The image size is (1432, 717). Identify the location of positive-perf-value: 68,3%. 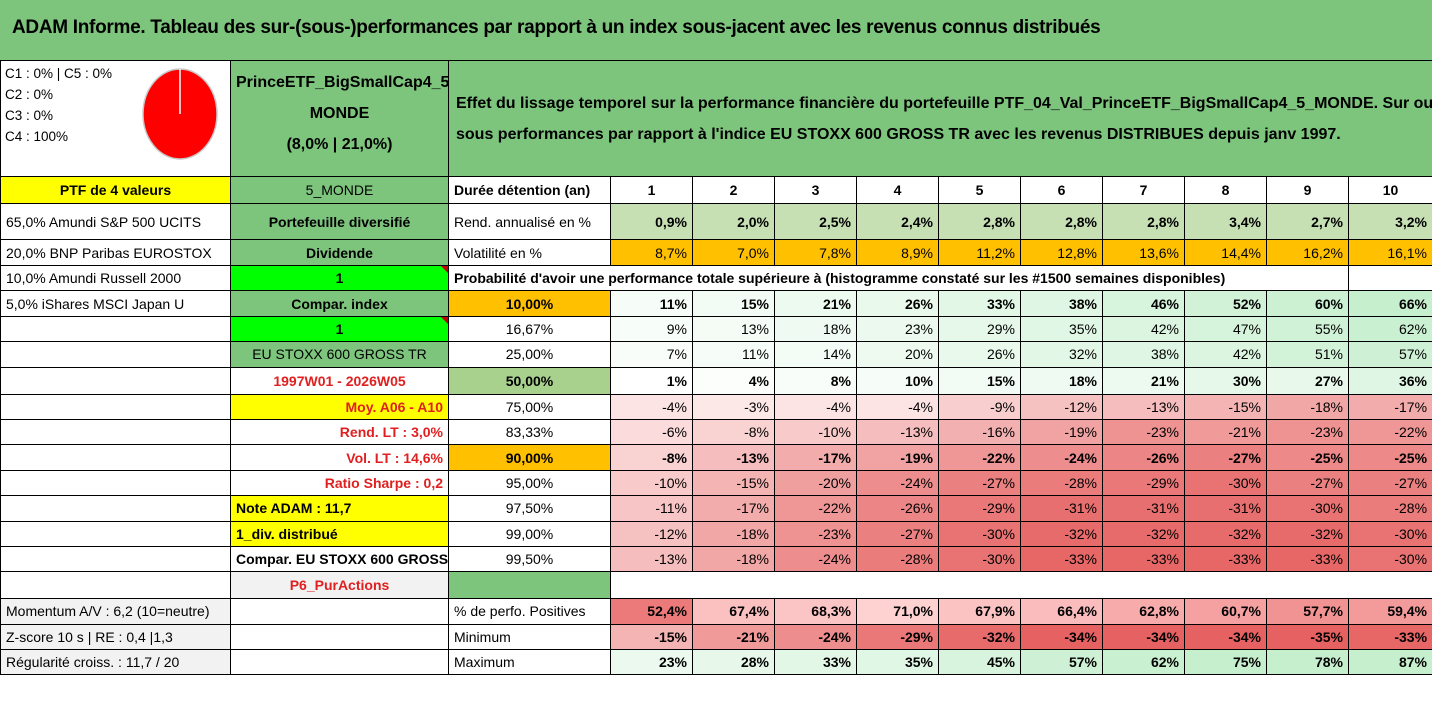
(815, 611).